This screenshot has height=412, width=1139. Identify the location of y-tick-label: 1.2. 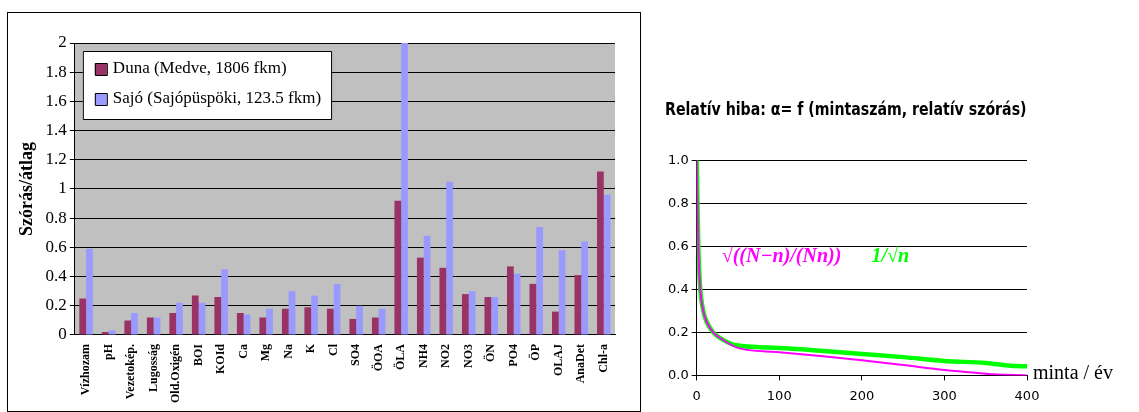
(56, 159).